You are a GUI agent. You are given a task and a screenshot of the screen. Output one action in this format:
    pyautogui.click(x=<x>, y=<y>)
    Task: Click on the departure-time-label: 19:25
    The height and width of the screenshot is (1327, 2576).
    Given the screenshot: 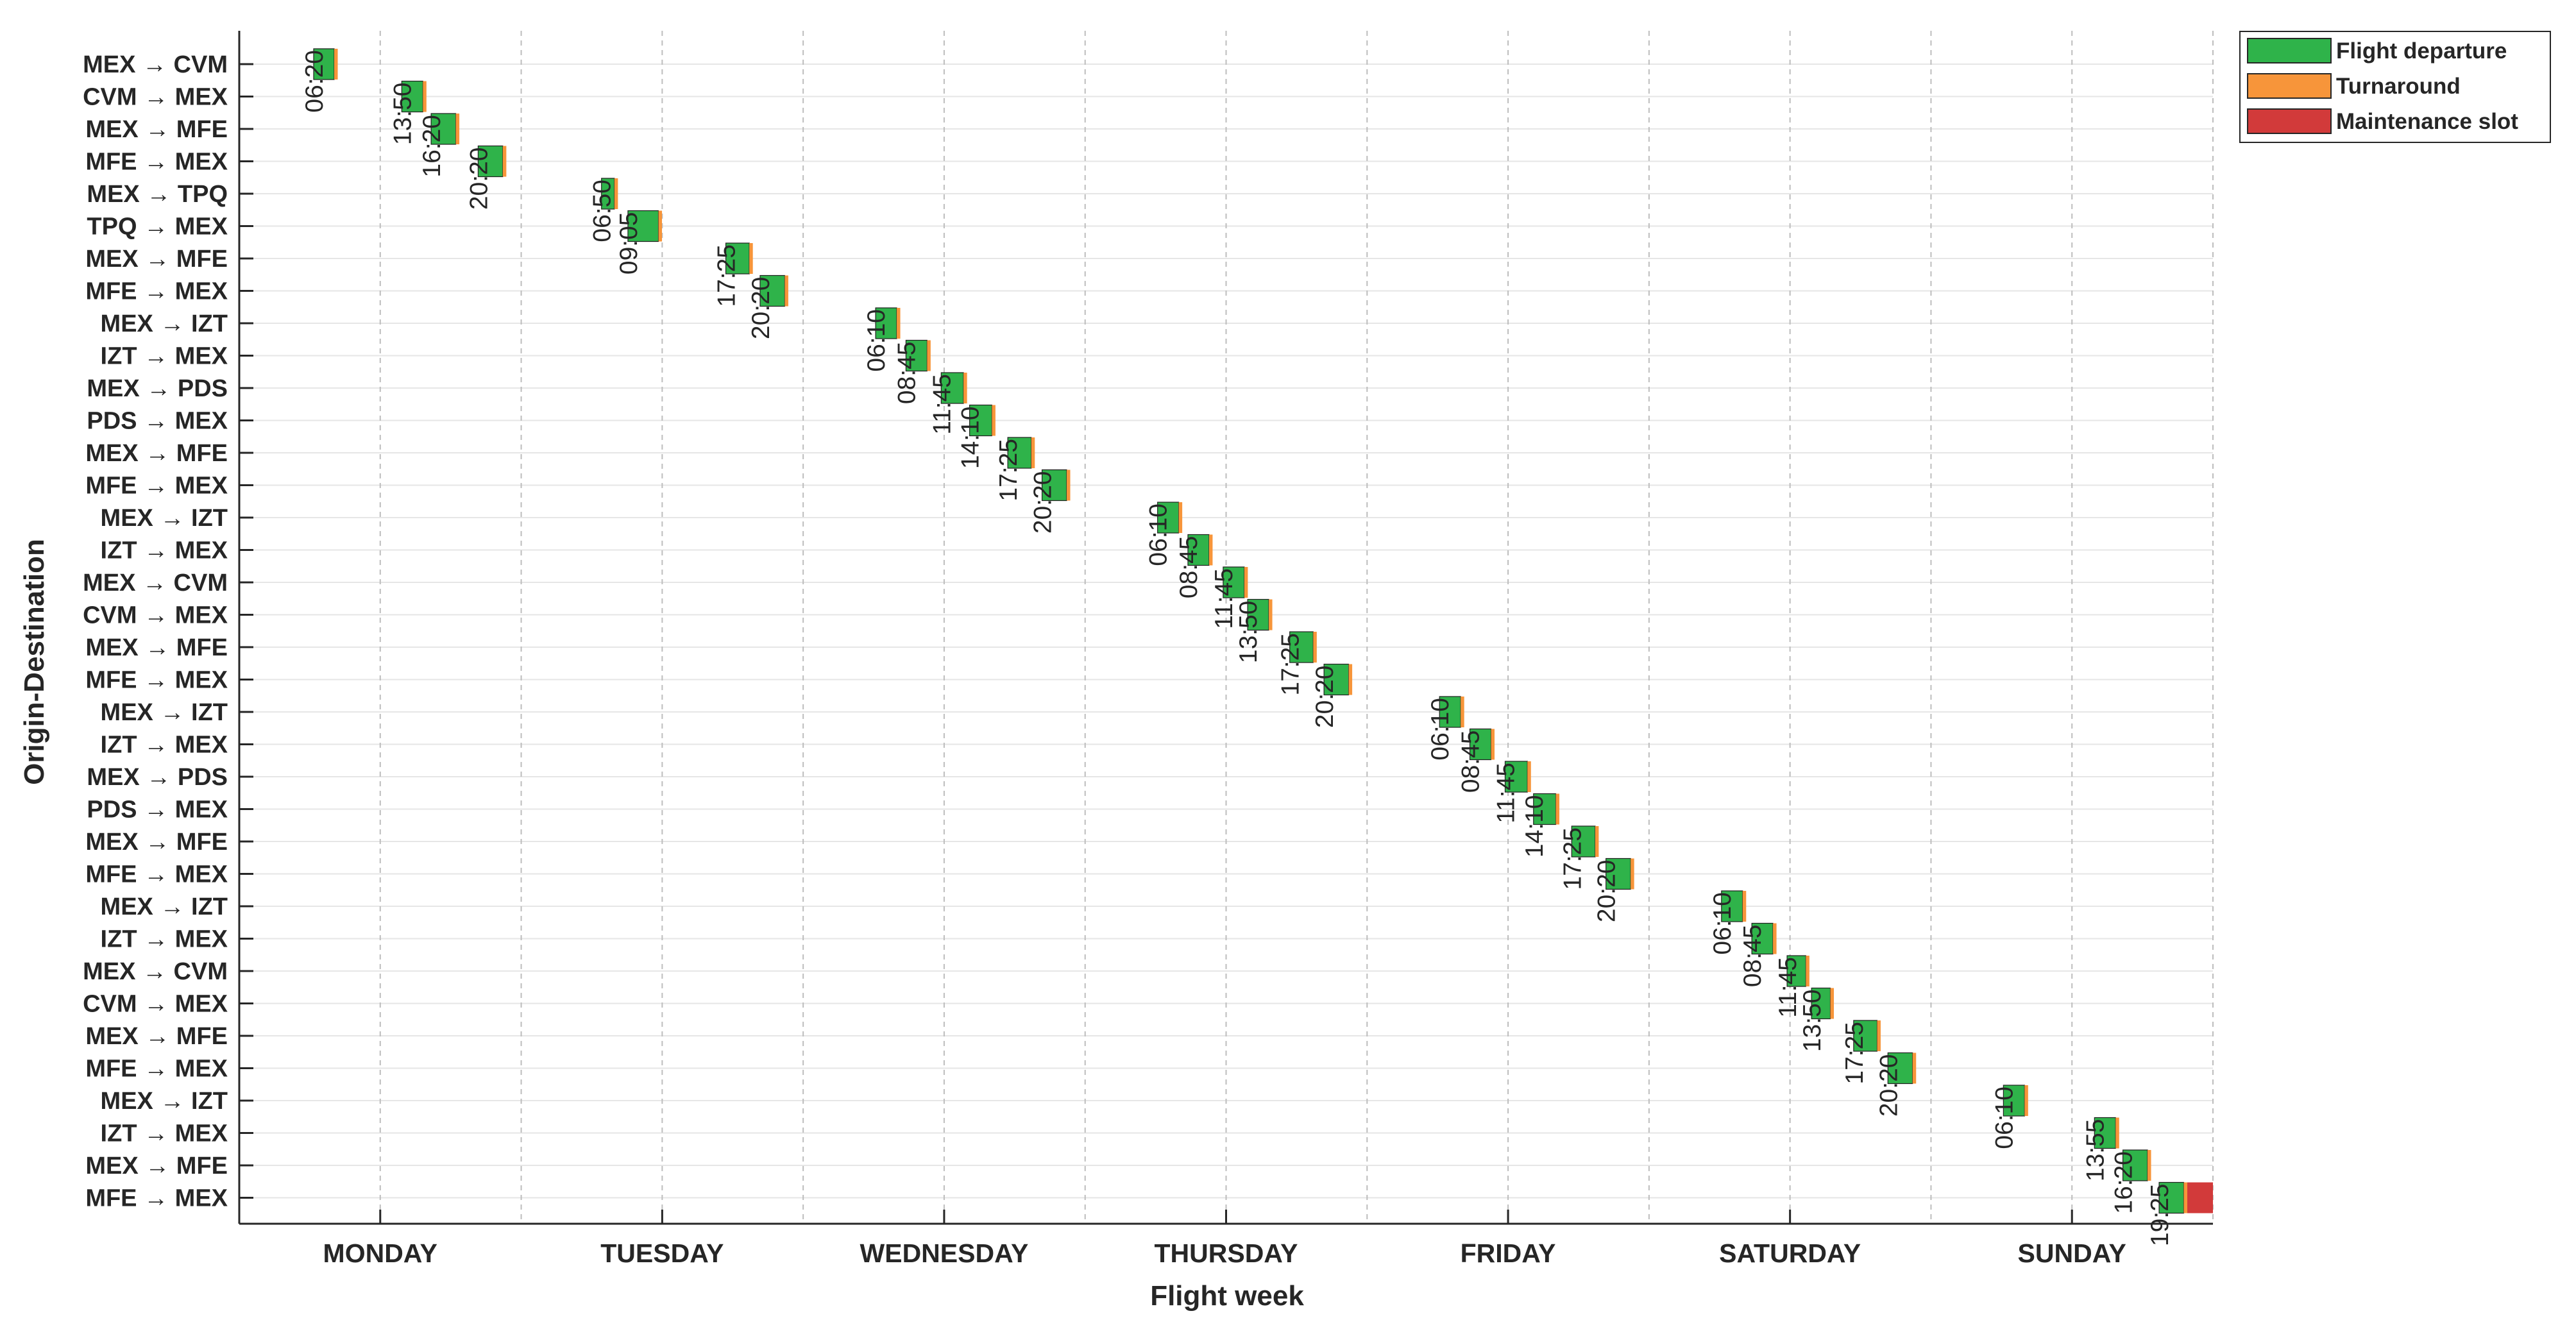 What is the action you would take?
    pyautogui.click(x=2160, y=1215)
    